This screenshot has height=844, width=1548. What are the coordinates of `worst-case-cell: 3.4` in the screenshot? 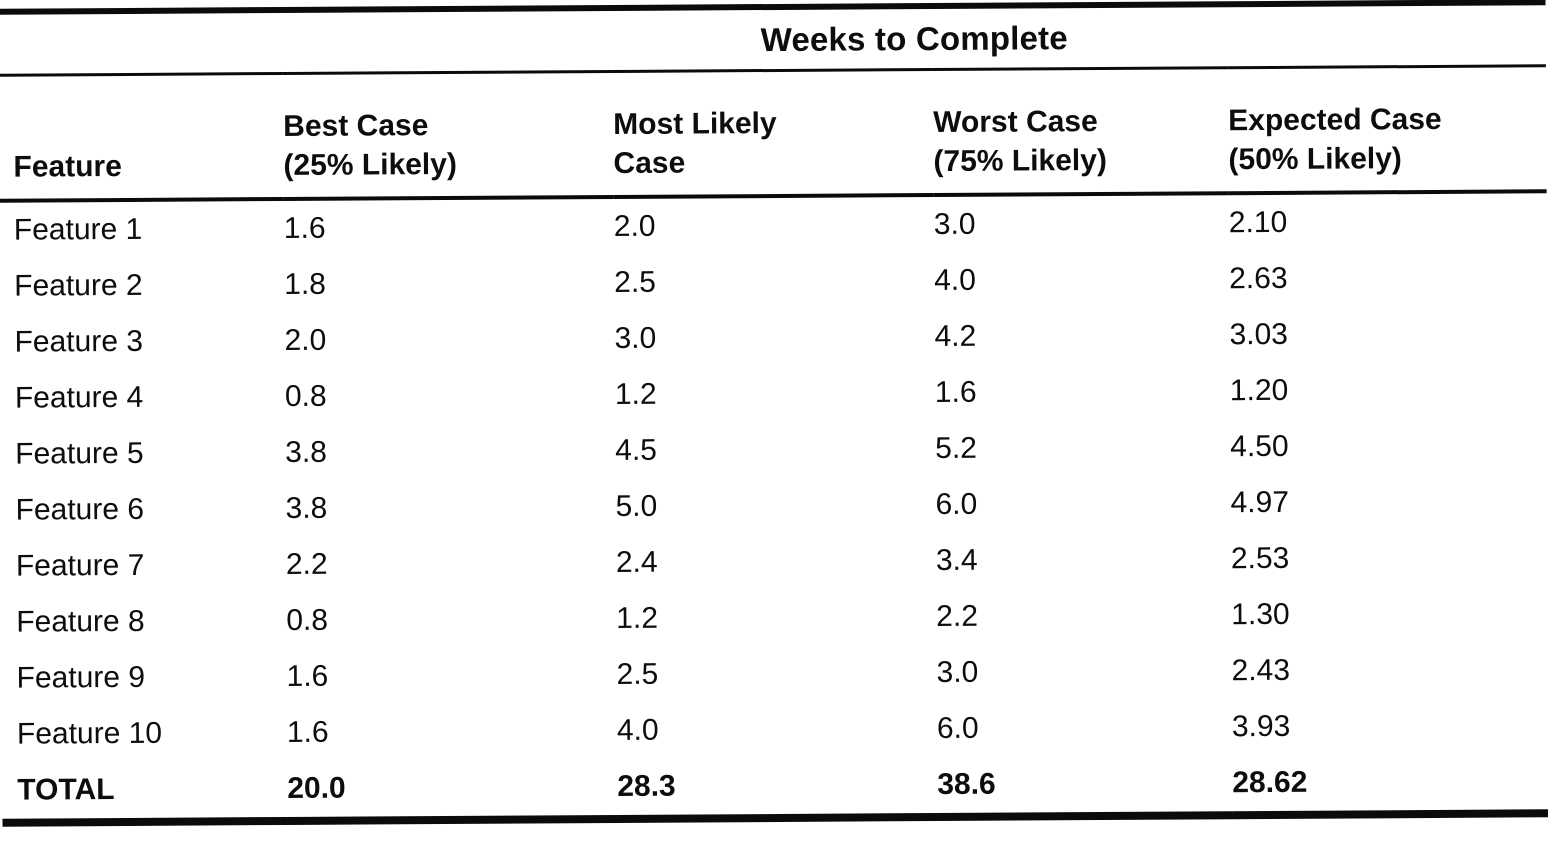 It's located at (956, 560).